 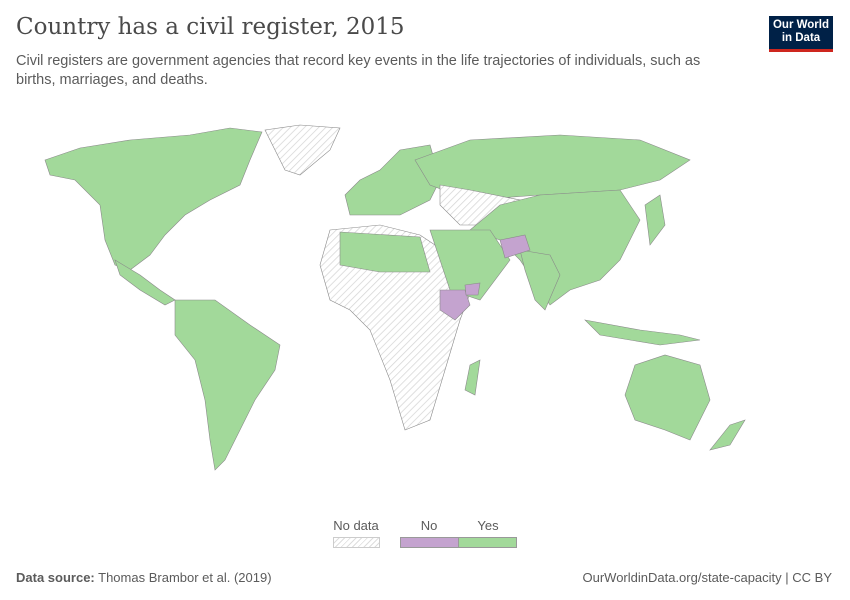 What do you see at coordinates (642, 332) in the screenshot?
I see `region-indonesia` at bounding box center [642, 332].